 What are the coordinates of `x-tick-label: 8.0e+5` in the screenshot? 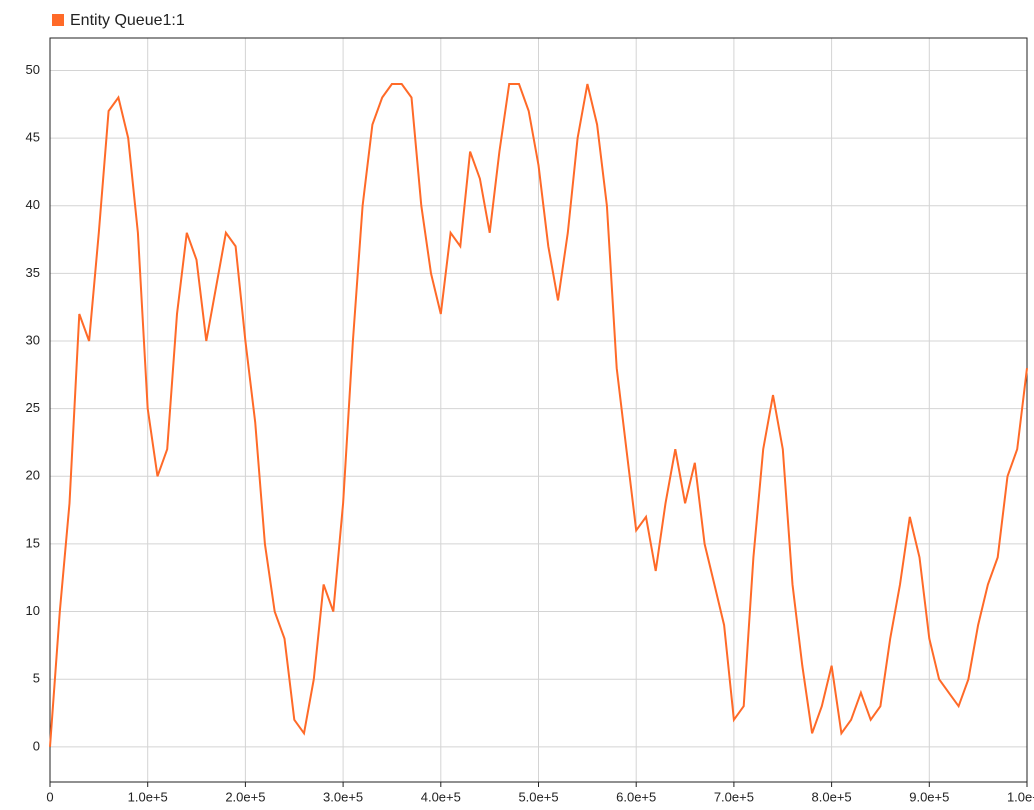 It's located at (832, 796).